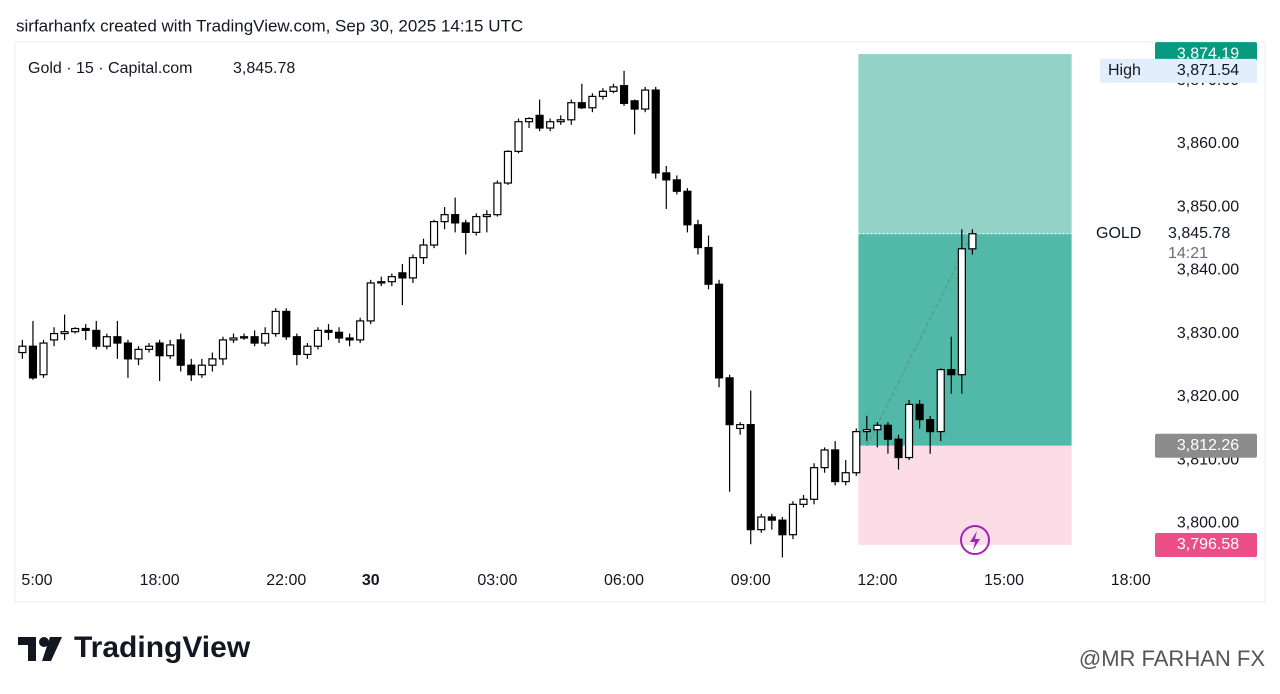 The image size is (1280, 694). I want to click on alert-icon, so click(975, 540).